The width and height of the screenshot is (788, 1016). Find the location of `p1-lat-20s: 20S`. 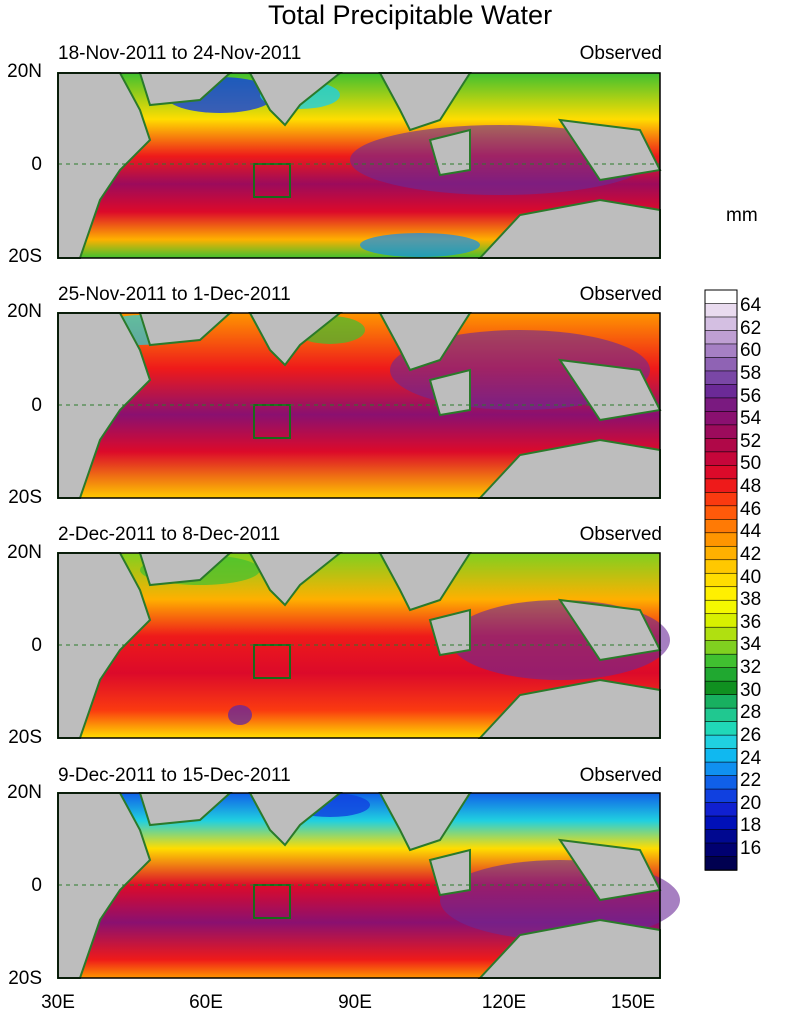

p1-lat-20s: 20S is located at coordinates (25, 256).